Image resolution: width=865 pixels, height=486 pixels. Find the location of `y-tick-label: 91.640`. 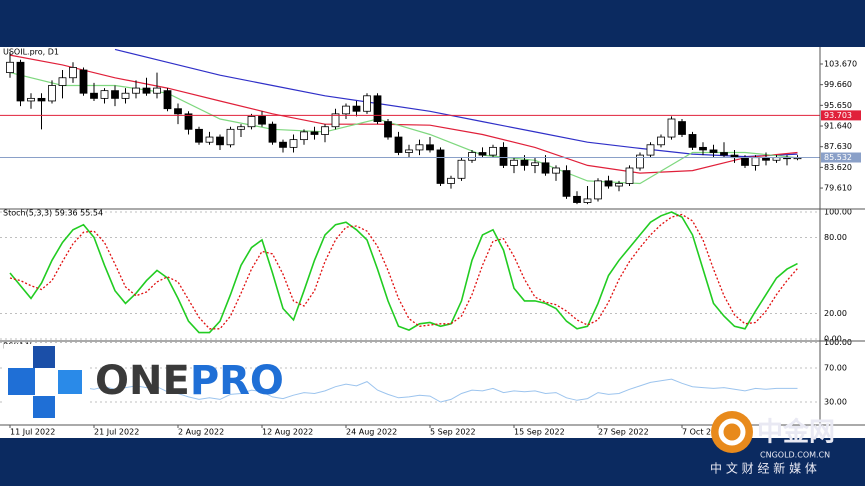

y-tick-label: 91.640 is located at coordinates (838, 126).